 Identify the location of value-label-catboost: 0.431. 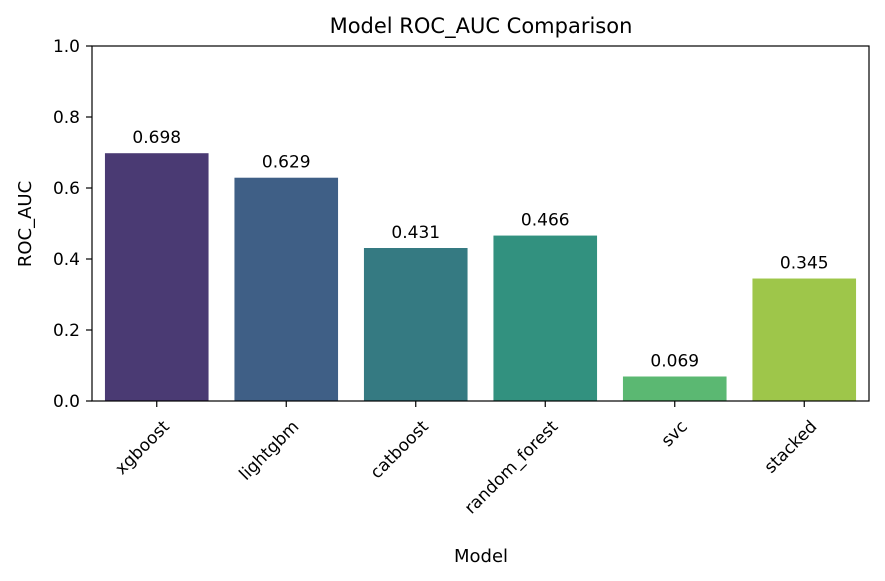
(415, 233).